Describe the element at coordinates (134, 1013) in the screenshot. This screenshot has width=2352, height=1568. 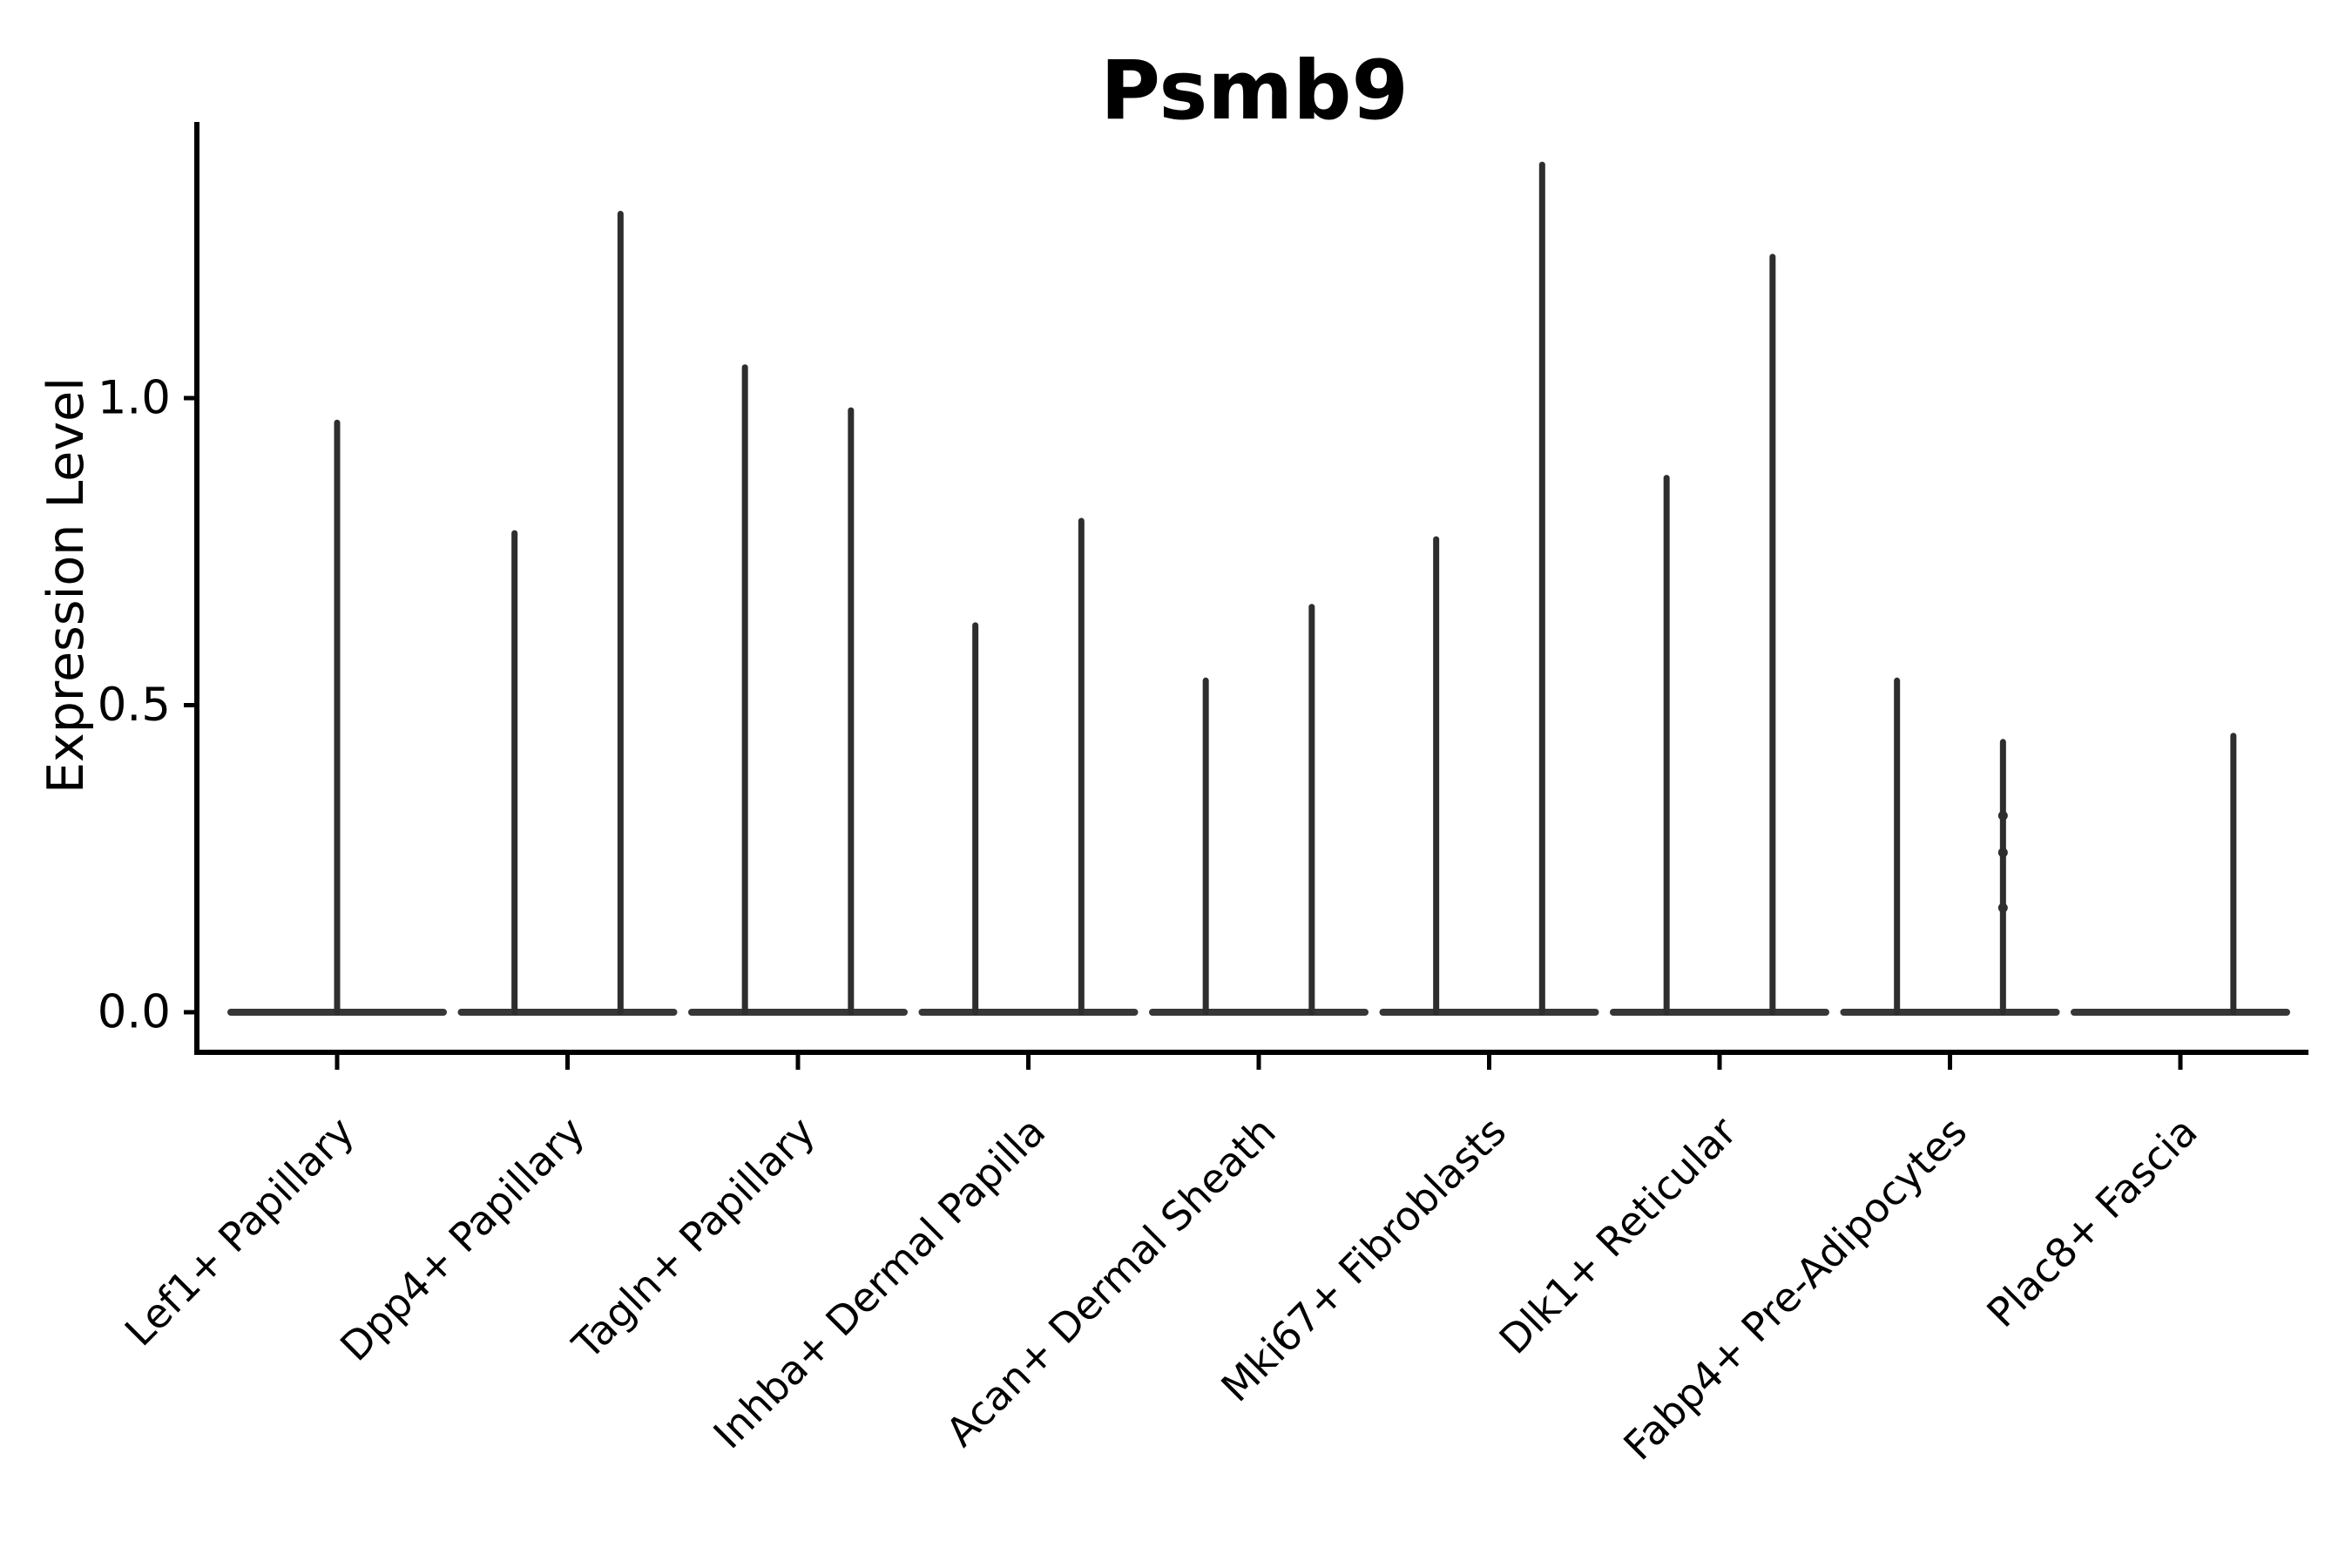
I see `y-tick-label: 0.0` at that location.